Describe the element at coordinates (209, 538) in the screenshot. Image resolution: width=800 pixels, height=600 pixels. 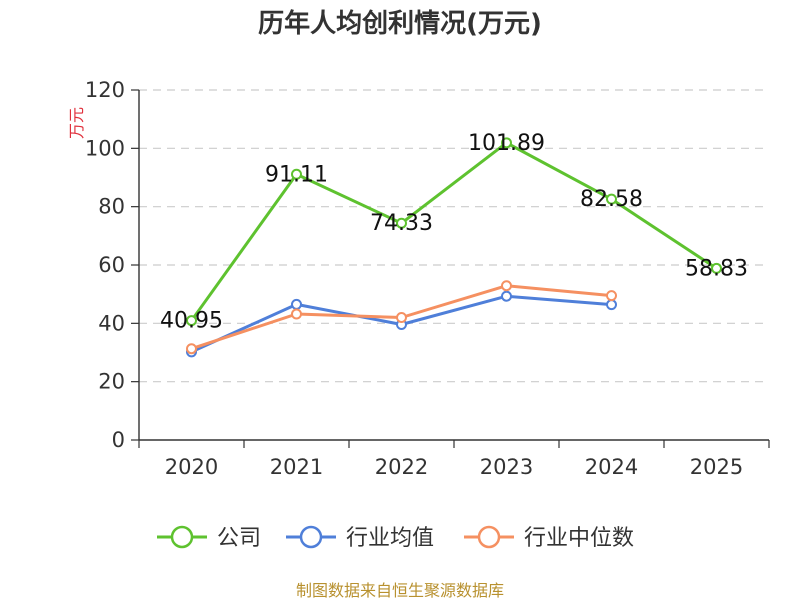
I see `legend-item-0: 公司` at that location.